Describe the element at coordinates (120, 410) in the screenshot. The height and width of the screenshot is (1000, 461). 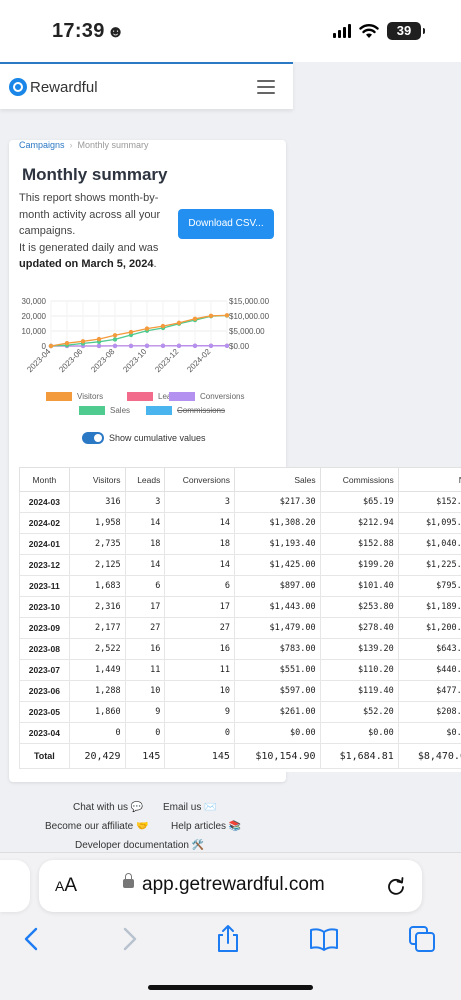
I see `legend-label: Sales` at that location.